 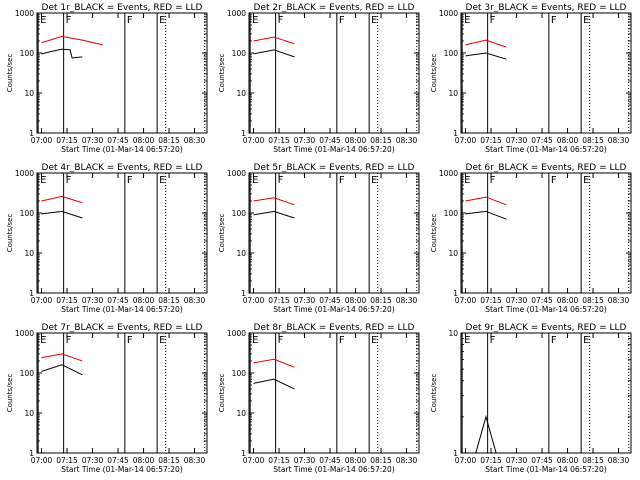 I want to click on panel-title: Det 7r_BLACK = Events, RED = LLD, so click(x=122, y=328).